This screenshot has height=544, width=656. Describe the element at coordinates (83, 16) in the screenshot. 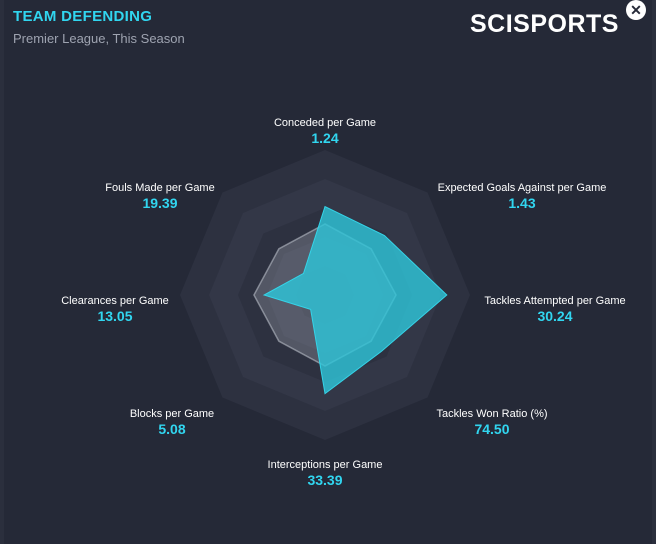

I see `page-title: TEAM DEFENDING` at that location.